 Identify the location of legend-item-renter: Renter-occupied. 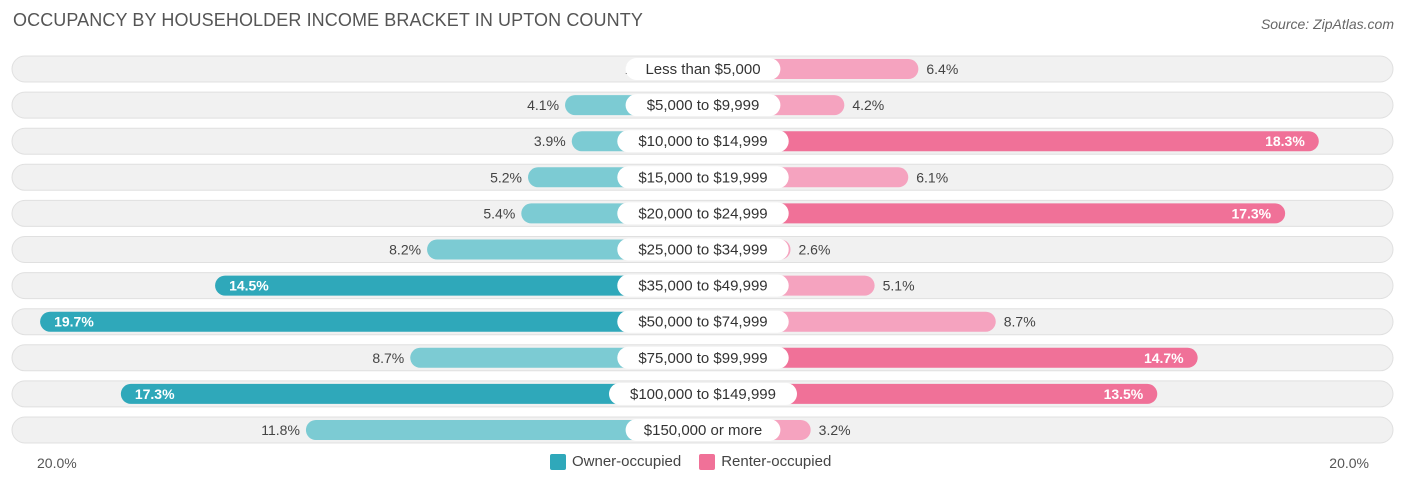
(765, 461).